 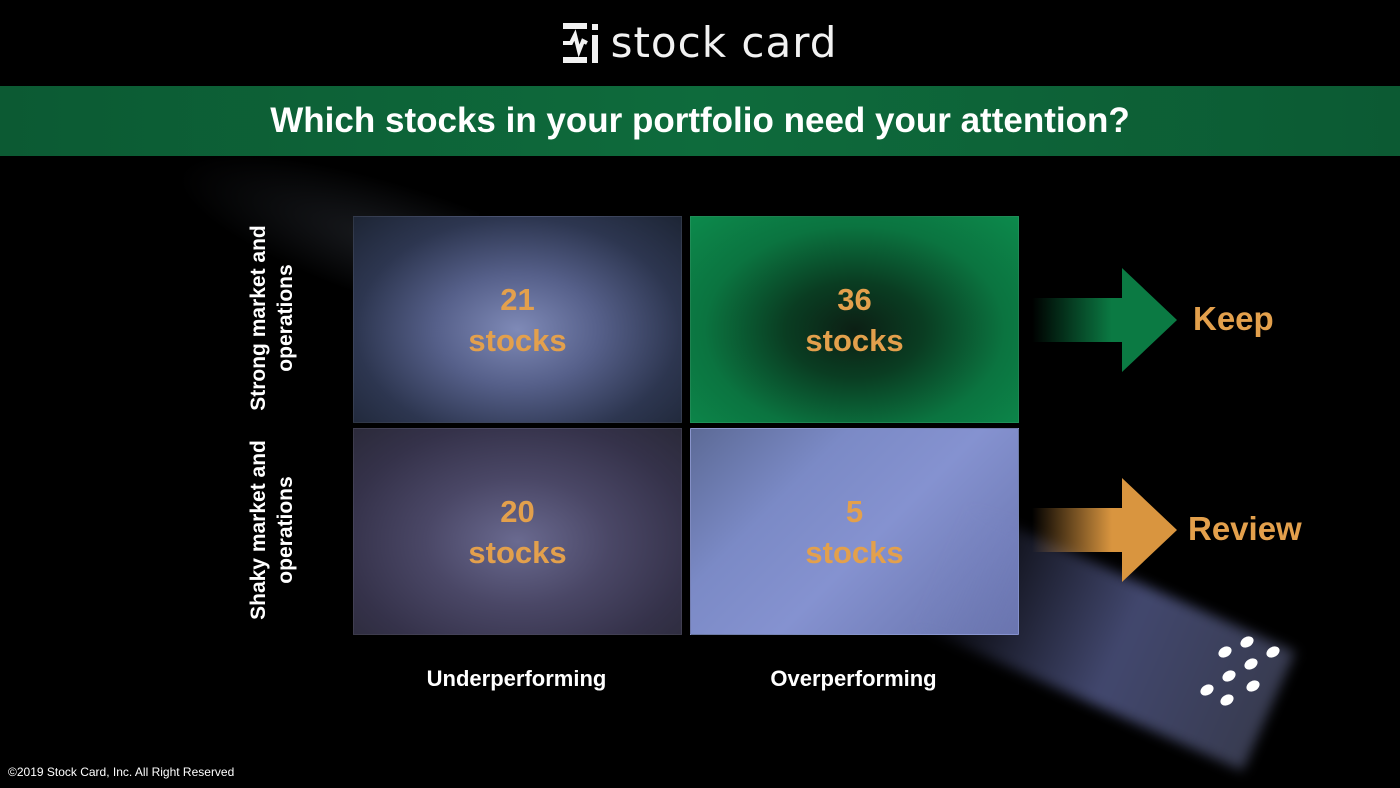 What do you see at coordinates (582, 43) in the screenshot?
I see `stock-card-logo-icon` at bounding box center [582, 43].